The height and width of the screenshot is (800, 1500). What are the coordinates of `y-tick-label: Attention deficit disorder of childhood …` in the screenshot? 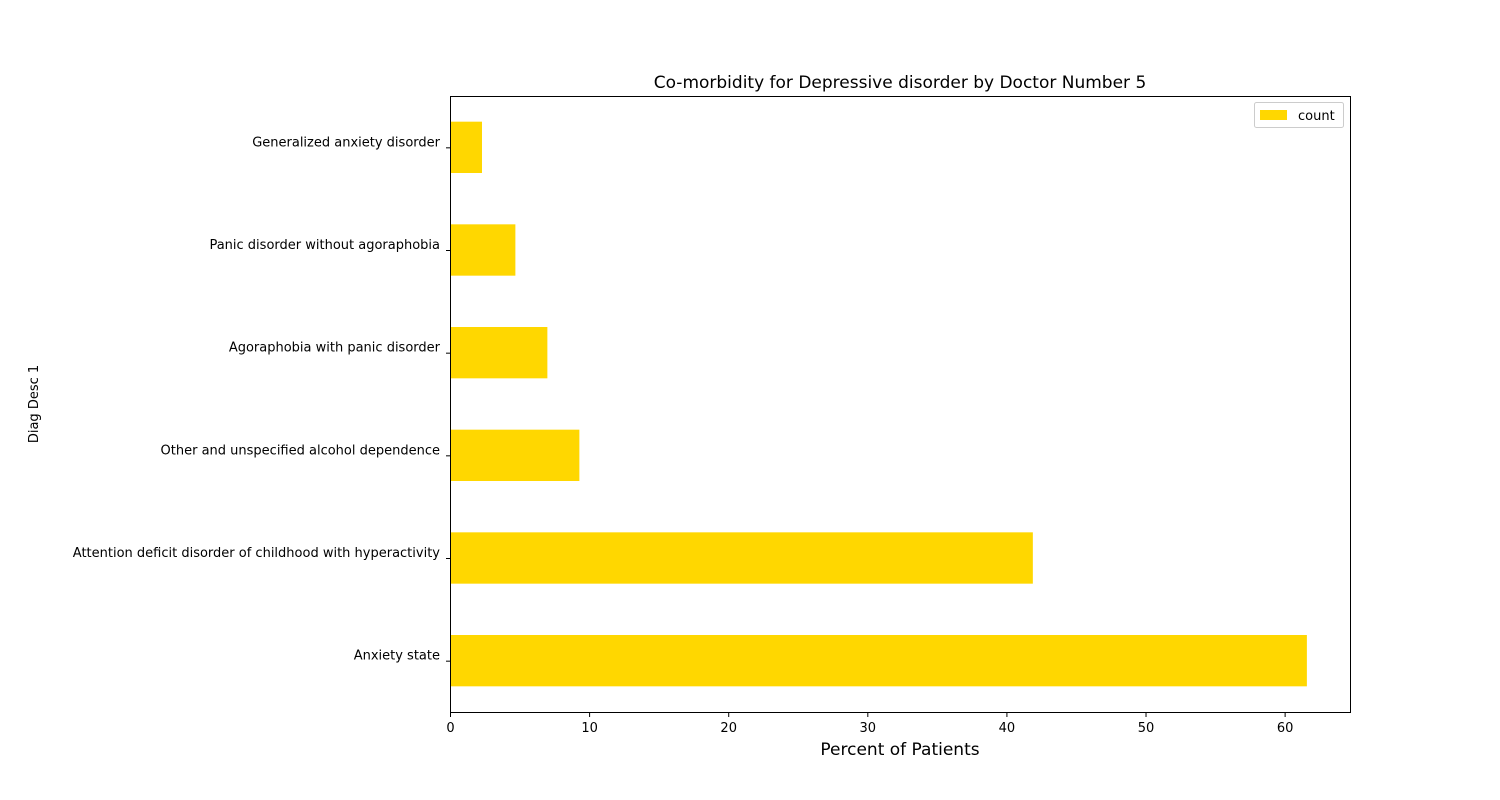 It's located at (257, 553).